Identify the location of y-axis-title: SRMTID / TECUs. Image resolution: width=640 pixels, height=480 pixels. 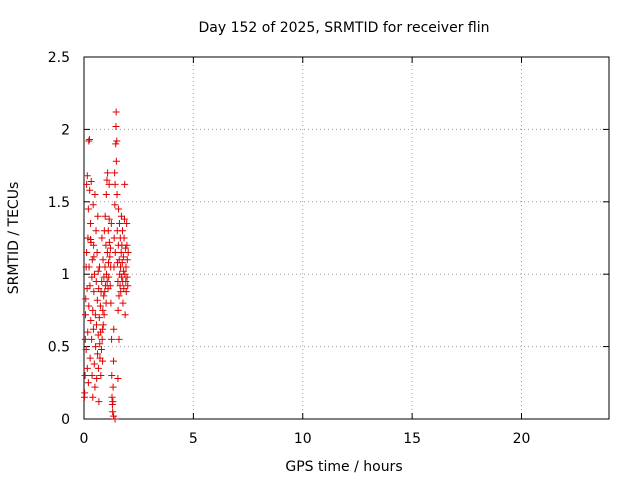
(14, 238).